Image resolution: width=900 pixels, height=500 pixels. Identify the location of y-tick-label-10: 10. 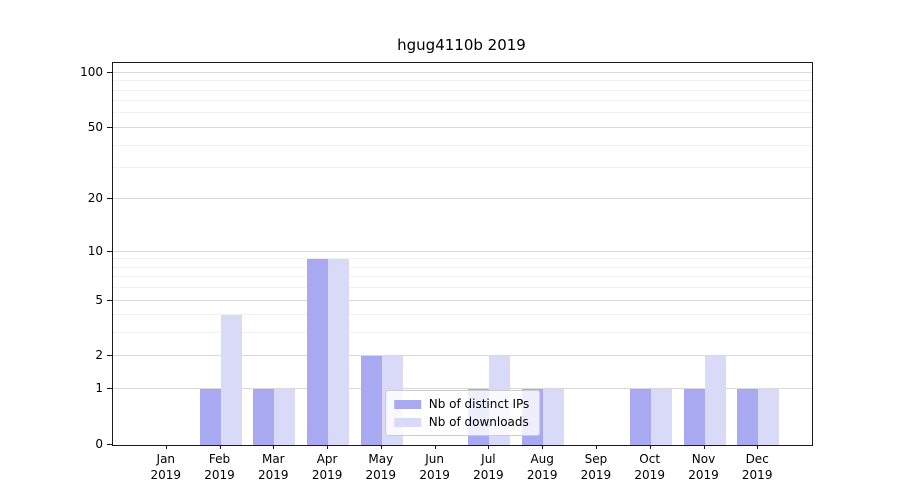
(95, 250).